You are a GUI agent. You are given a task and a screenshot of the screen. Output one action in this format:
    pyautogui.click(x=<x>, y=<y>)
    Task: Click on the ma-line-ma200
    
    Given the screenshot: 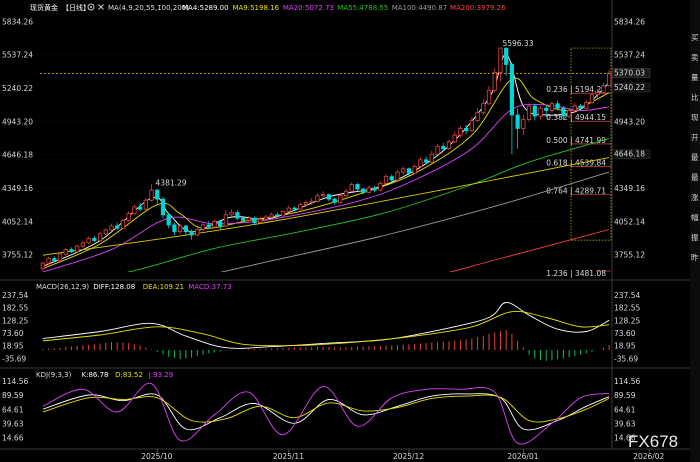 What is the action you would take?
    pyautogui.click(x=529, y=250)
    